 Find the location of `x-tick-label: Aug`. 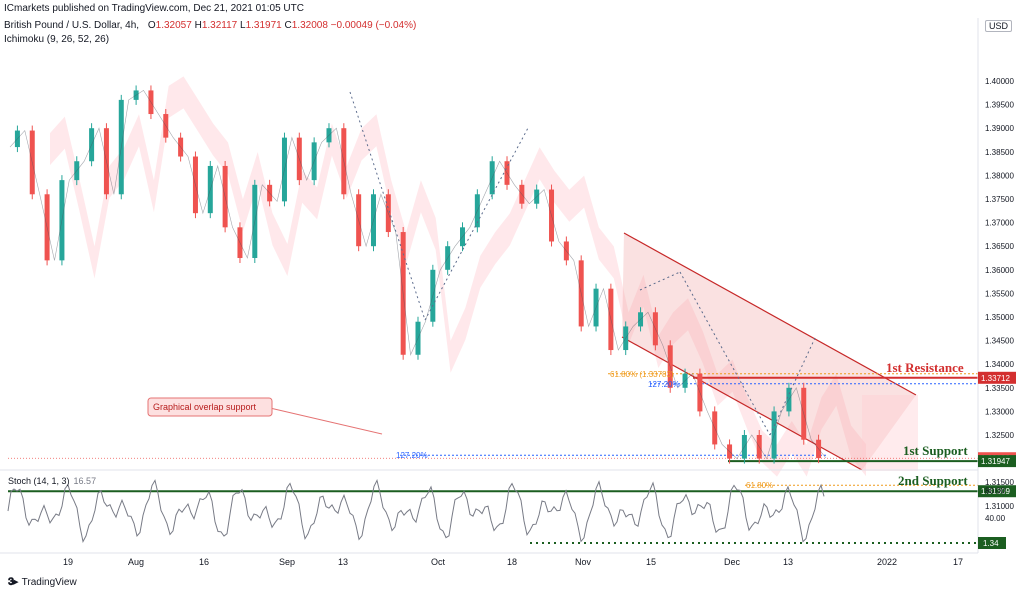

x-tick-label: Aug is located at coordinates (136, 562).